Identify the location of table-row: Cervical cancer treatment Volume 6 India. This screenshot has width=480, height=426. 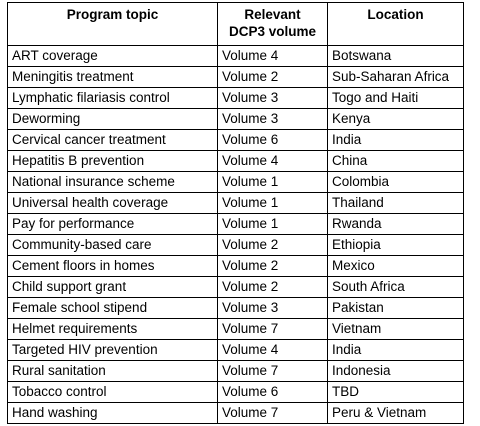
(235, 140).